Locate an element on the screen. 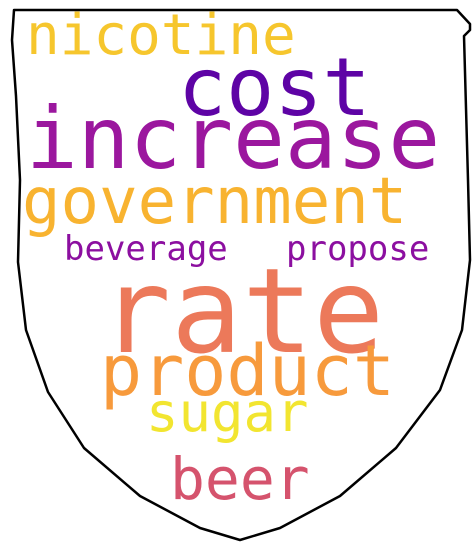 Image resolution: width=474 pixels, height=544 pixels. word-beverage: beverage is located at coordinates (146, 249).